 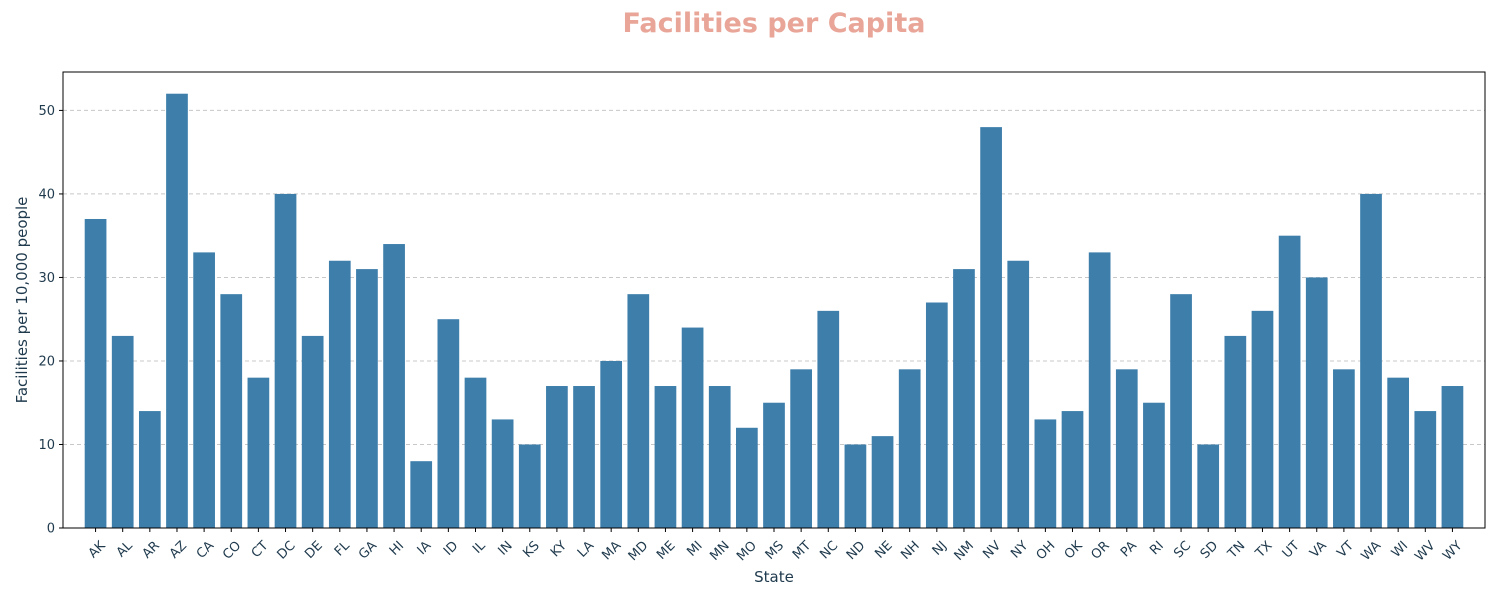 What do you see at coordinates (368, 550) in the screenshot?
I see `x-tick-label-ga: GA` at bounding box center [368, 550].